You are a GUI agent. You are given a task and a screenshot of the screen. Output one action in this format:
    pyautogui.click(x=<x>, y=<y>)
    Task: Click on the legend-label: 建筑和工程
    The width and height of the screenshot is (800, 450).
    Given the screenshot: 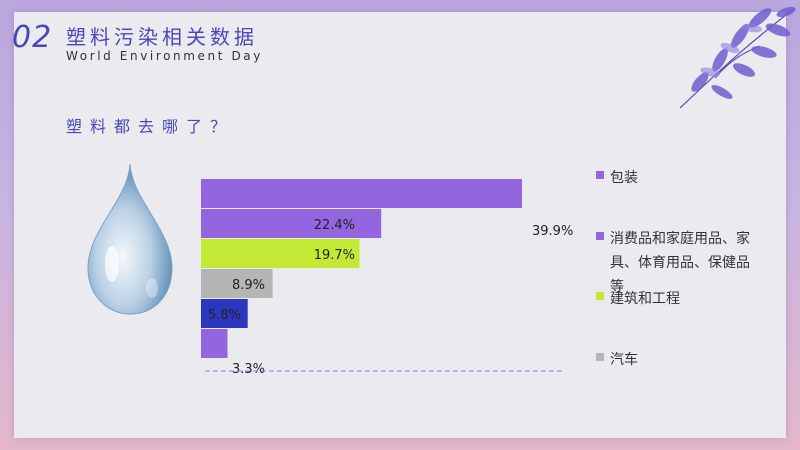 What is the action you would take?
    pyautogui.click(x=645, y=299)
    